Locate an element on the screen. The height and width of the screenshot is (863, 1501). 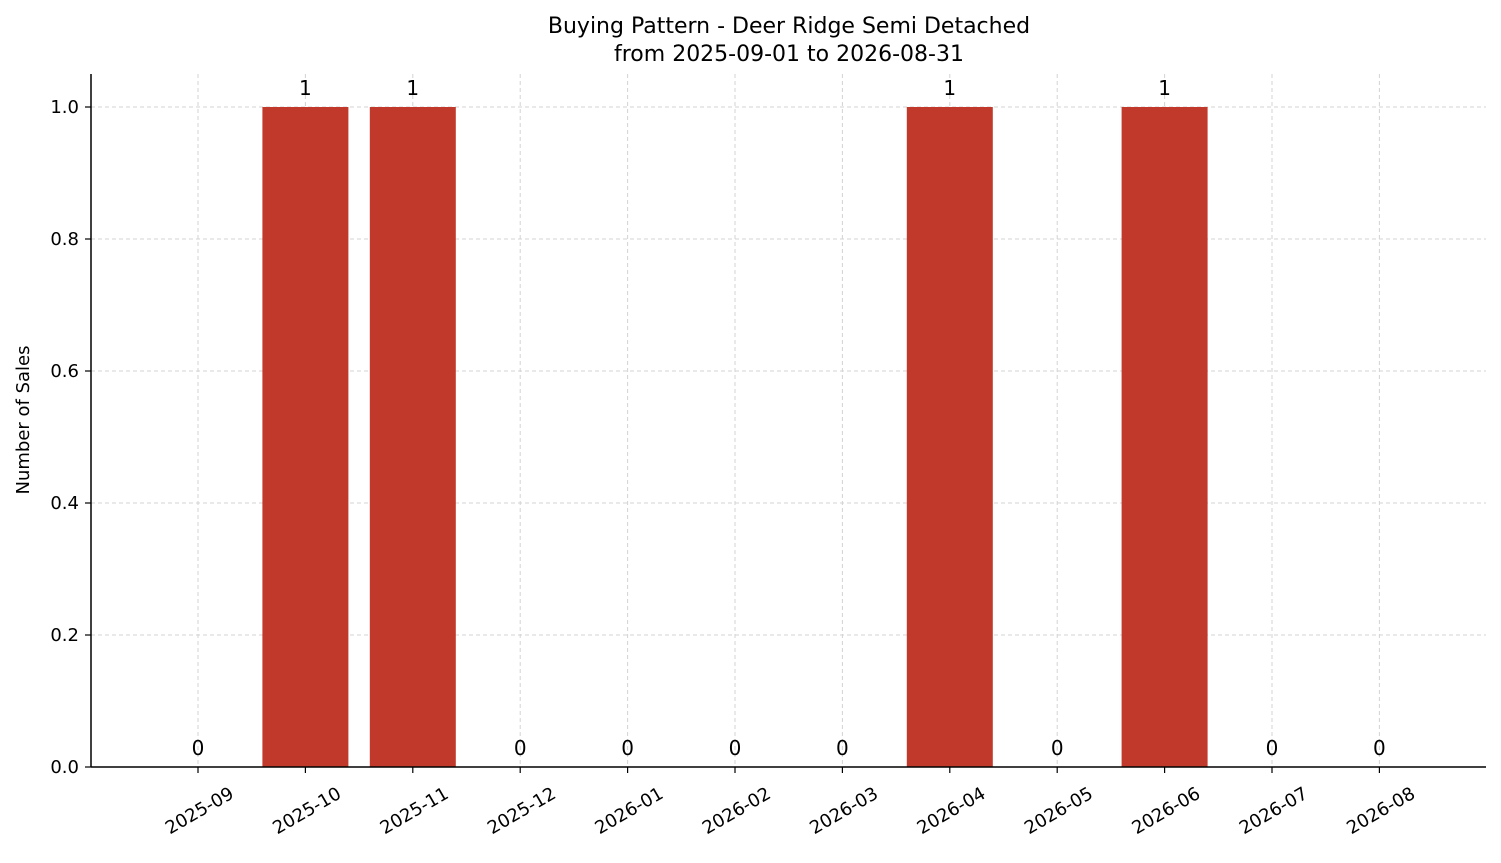
chart-subtitle: from 2025-09-01 to 2026-08-31 is located at coordinates (789, 54).